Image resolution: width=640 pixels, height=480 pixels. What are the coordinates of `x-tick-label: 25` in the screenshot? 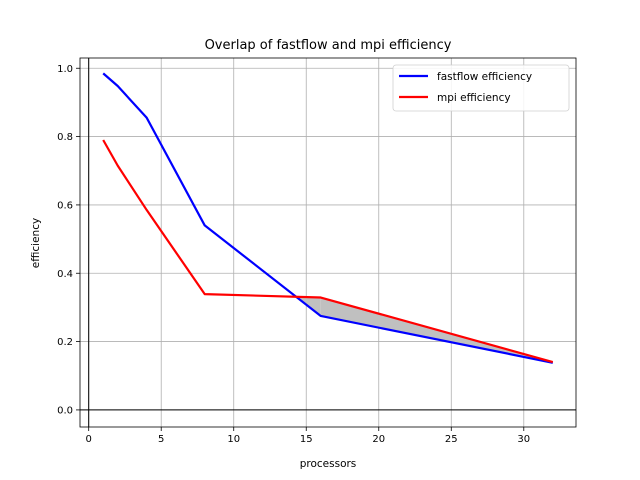 It's located at (451, 439).